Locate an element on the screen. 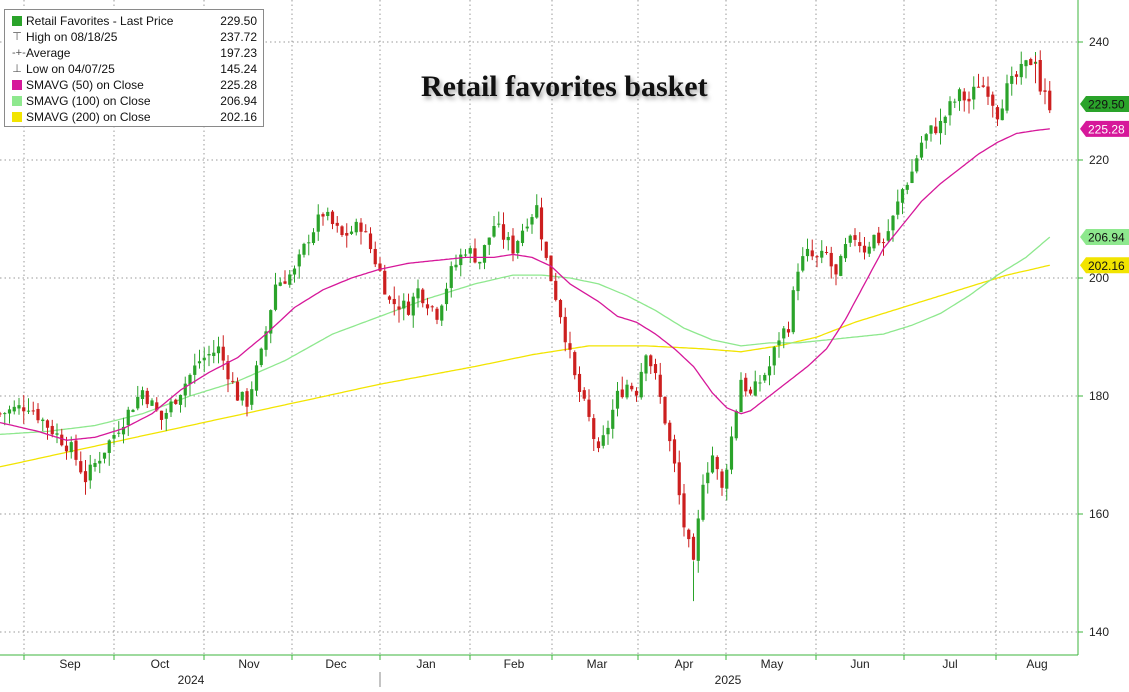  legend-label: SMAVG (50) on Close is located at coordinates (85, 85).